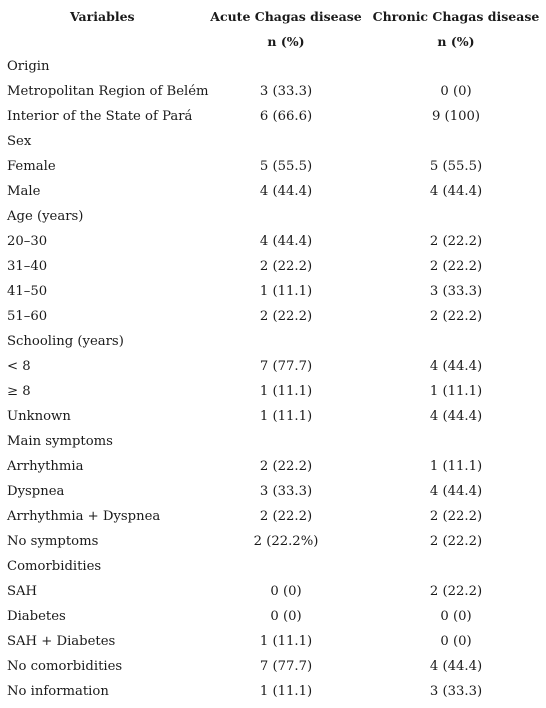 The width and height of the screenshot is (546, 708). What do you see at coordinates (286, 616) in the screenshot?
I see `acute-value: 0 (0)` at bounding box center [286, 616].